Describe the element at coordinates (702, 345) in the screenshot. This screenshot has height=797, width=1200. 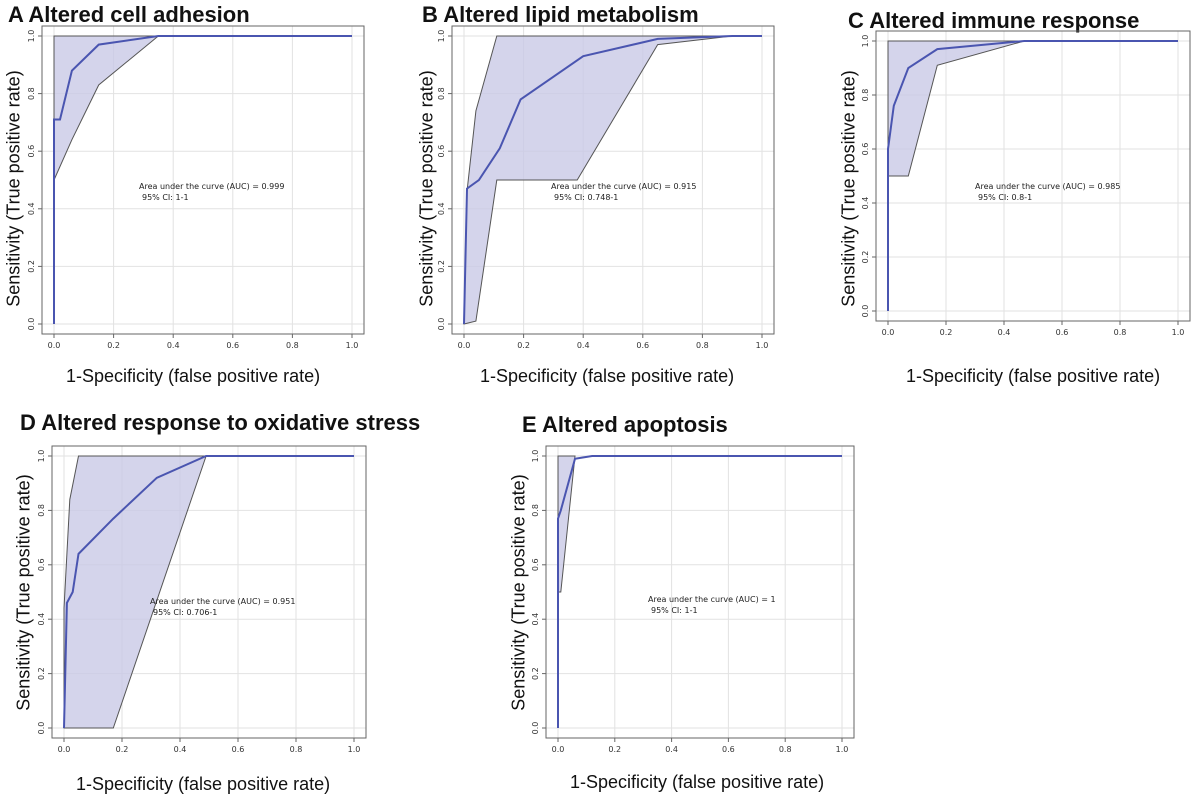
I see `x-tick-label-b: 0.8` at that location.